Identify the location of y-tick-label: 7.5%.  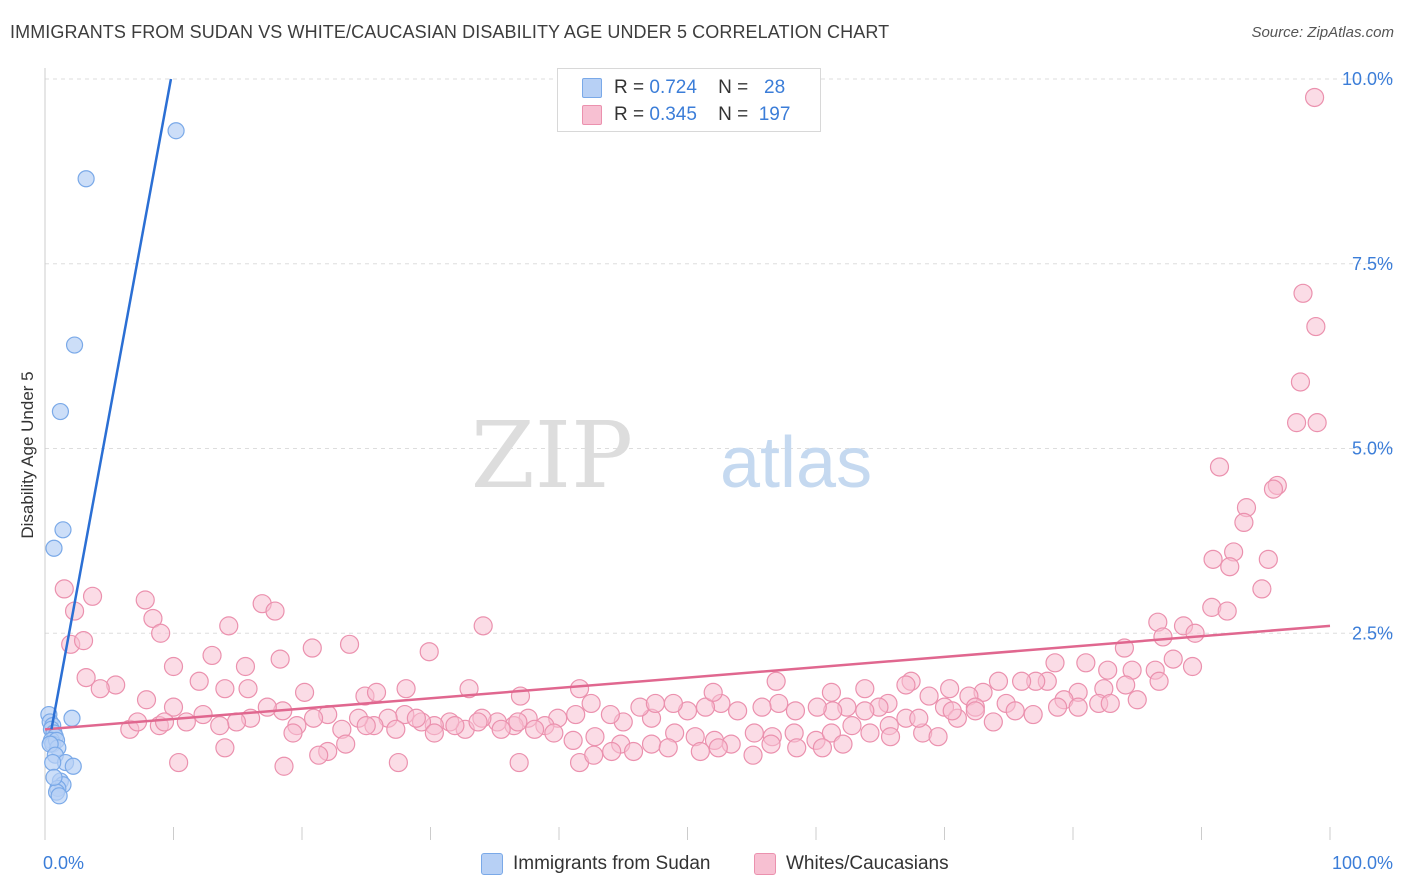
(1372, 264).